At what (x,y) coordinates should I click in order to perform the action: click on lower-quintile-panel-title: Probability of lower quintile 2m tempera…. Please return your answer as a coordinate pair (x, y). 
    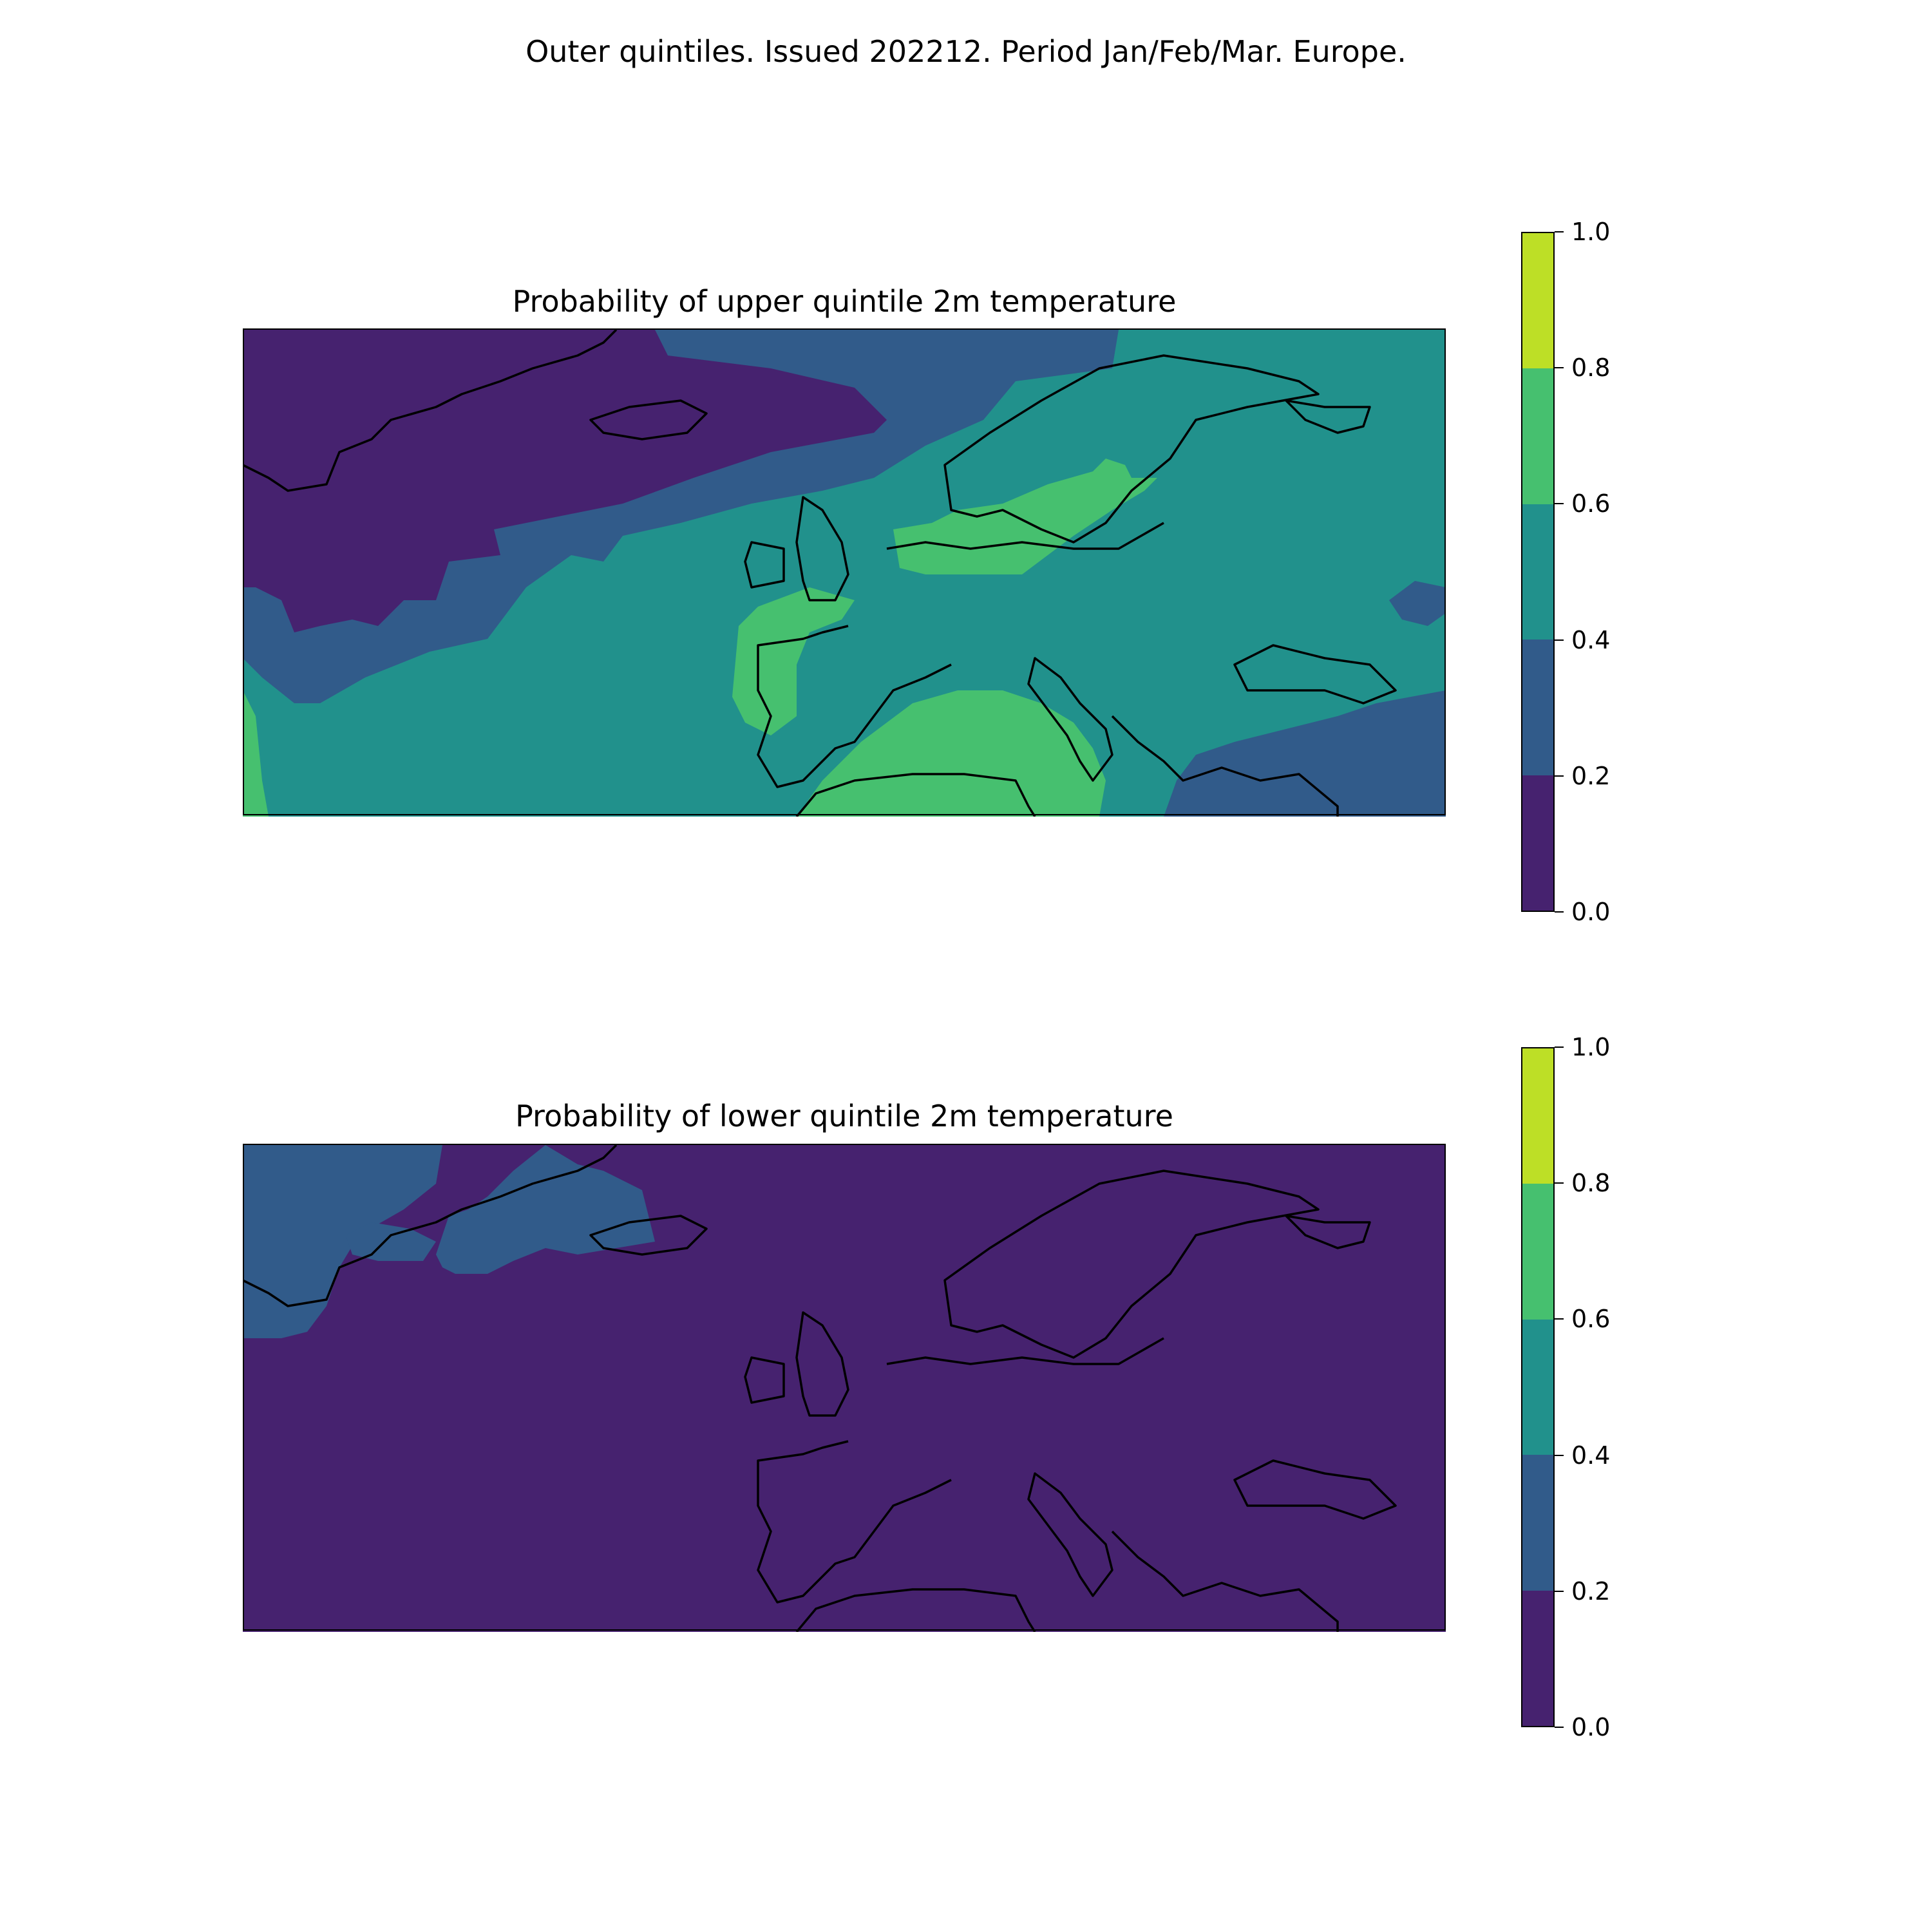
    Looking at the image, I should click on (844, 1116).